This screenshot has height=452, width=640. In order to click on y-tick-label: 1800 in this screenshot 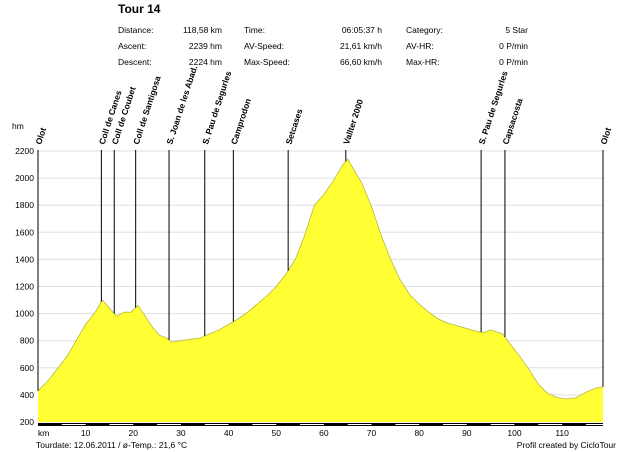, I will do `click(24, 205)`.